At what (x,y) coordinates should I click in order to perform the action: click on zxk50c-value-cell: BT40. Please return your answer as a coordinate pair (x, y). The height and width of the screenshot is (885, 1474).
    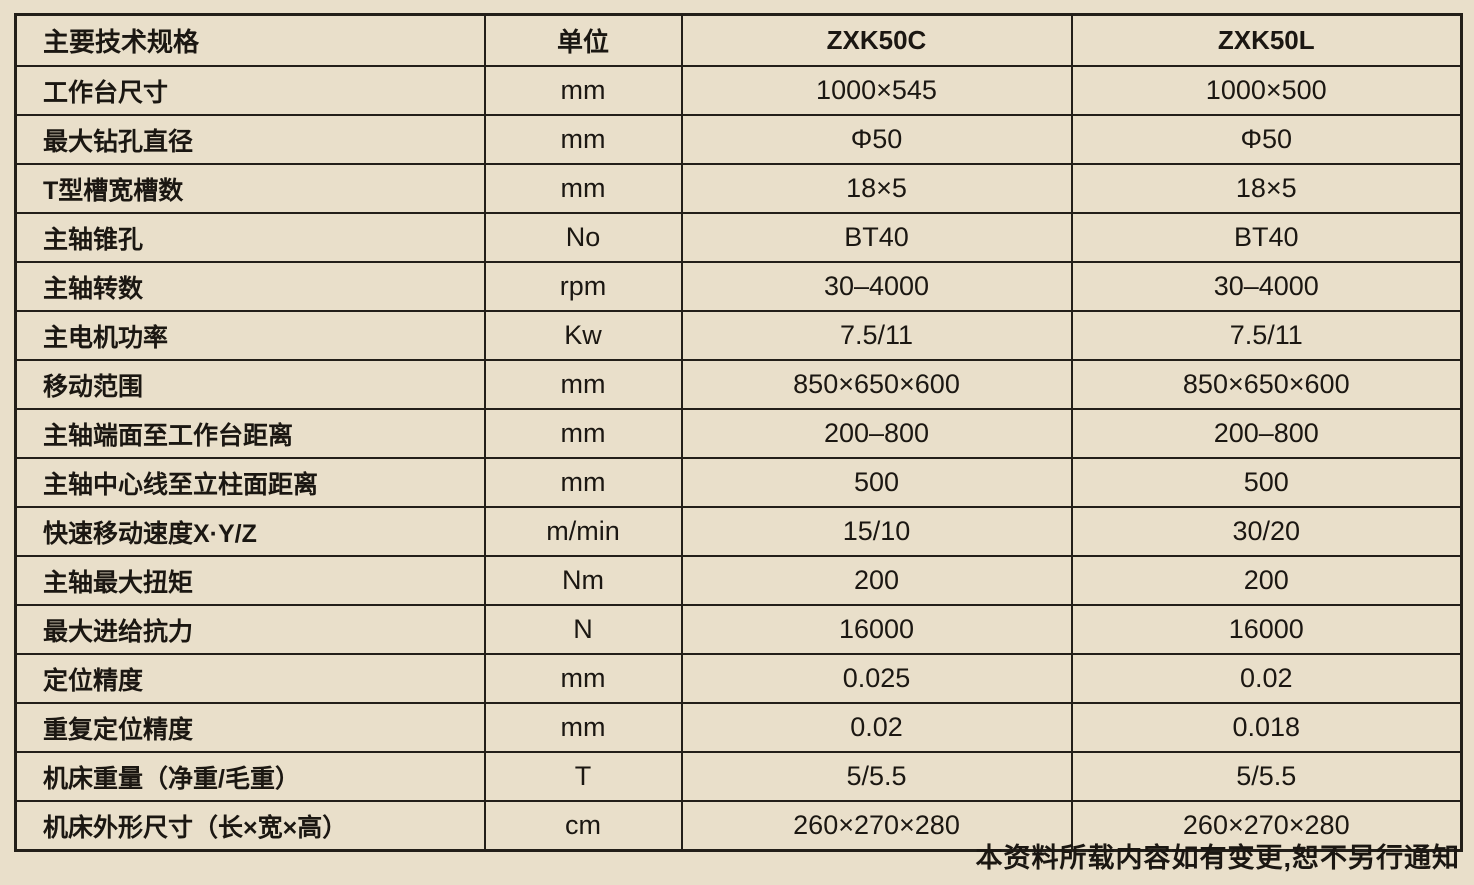
    Looking at the image, I should click on (876, 237).